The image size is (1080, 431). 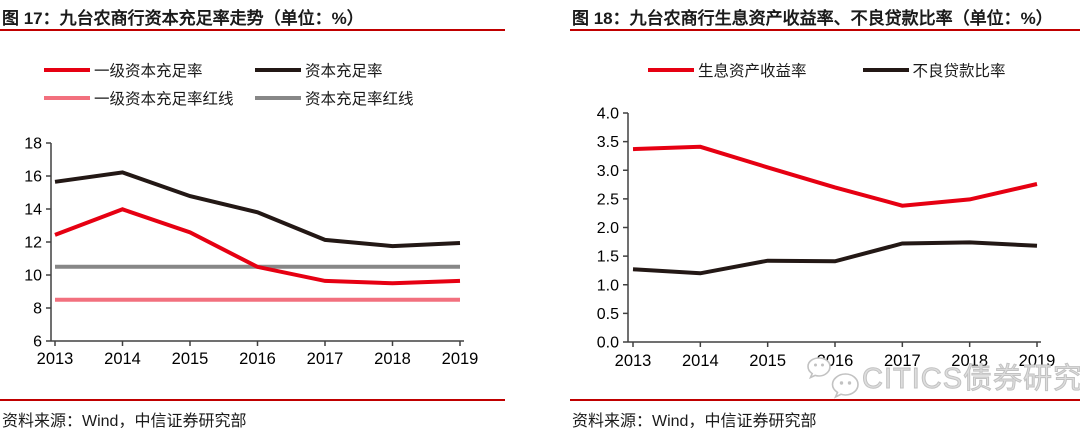 What do you see at coordinates (229, 84) in the screenshot?
I see `chart1-legend: 一级资本充足率 资本充足率 一级资本充足率红线 资本充足率红线` at bounding box center [229, 84].